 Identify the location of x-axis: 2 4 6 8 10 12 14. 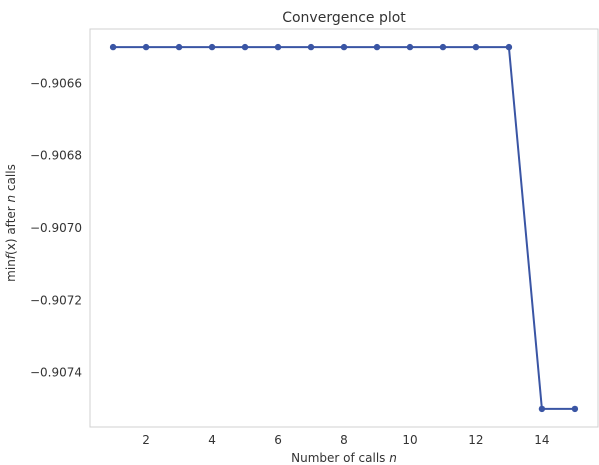
(345, 440).